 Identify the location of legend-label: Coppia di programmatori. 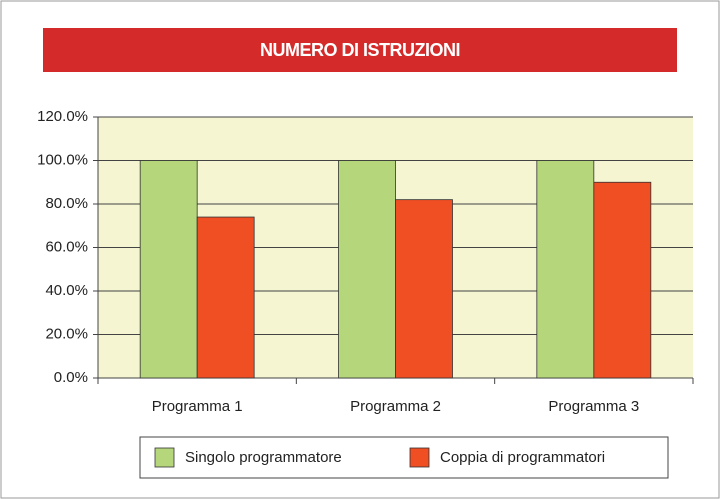
(522, 457).